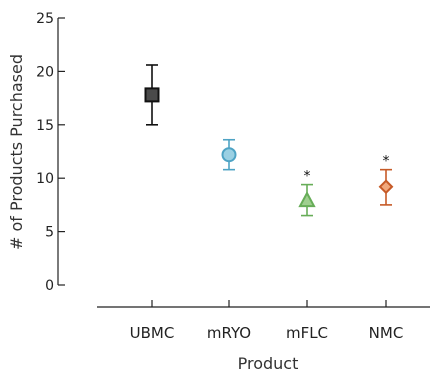  Describe the element at coordinates (45, 72) in the screenshot. I see `y-tick-label: 20` at that location.